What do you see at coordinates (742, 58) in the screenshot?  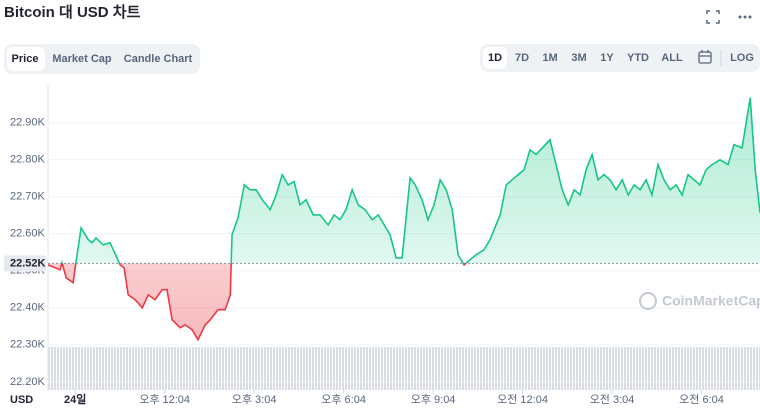 I see `log-button: LOG` at bounding box center [742, 58].